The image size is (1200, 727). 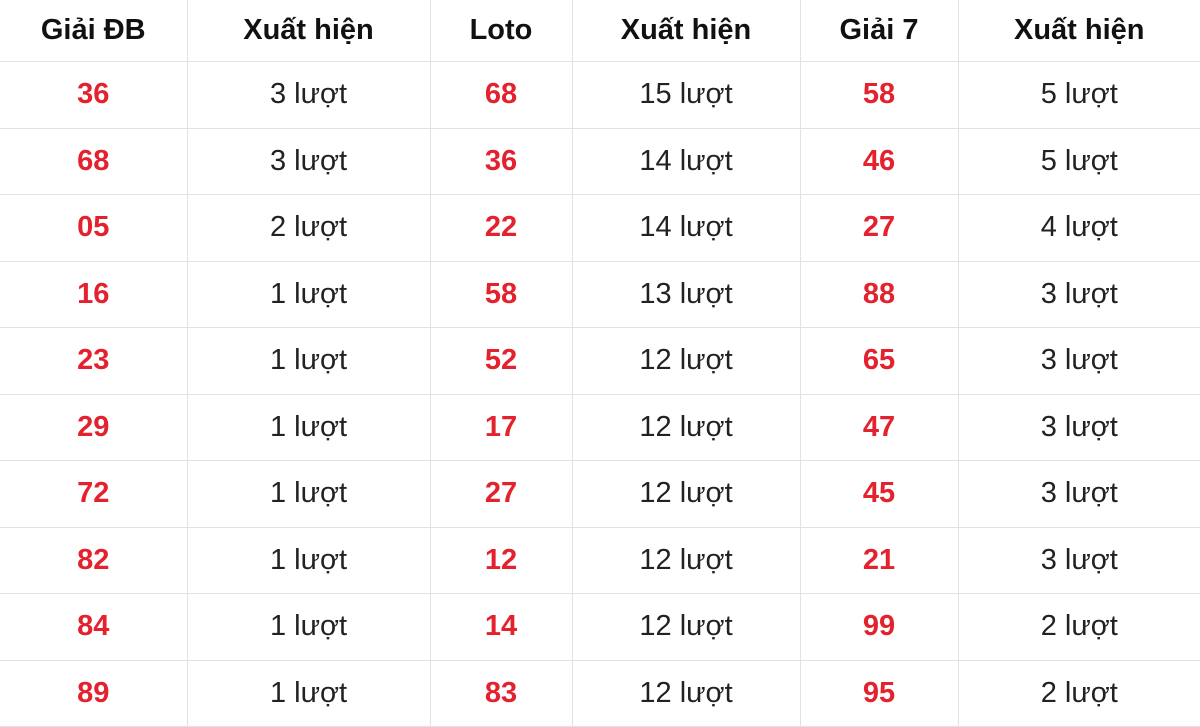 I want to click on table-row: 23 1 lượt 52 12 lượt 65 3 lượt, so click(x=600, y=361).